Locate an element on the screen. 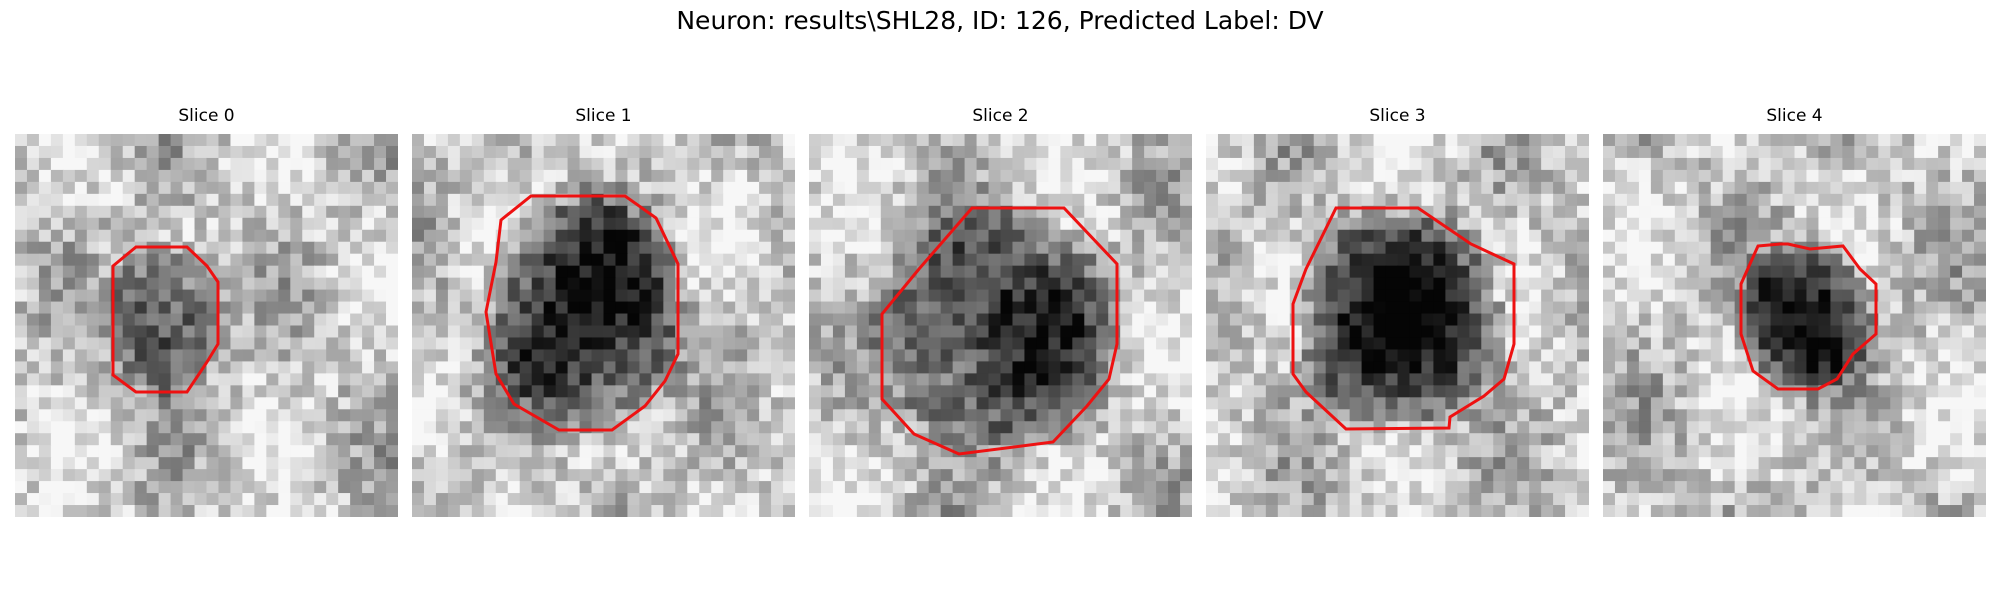 The height and width of the screenshot is (600, 2000). slice-title-3: Slice 3 is located at coordinates (1397, 116).